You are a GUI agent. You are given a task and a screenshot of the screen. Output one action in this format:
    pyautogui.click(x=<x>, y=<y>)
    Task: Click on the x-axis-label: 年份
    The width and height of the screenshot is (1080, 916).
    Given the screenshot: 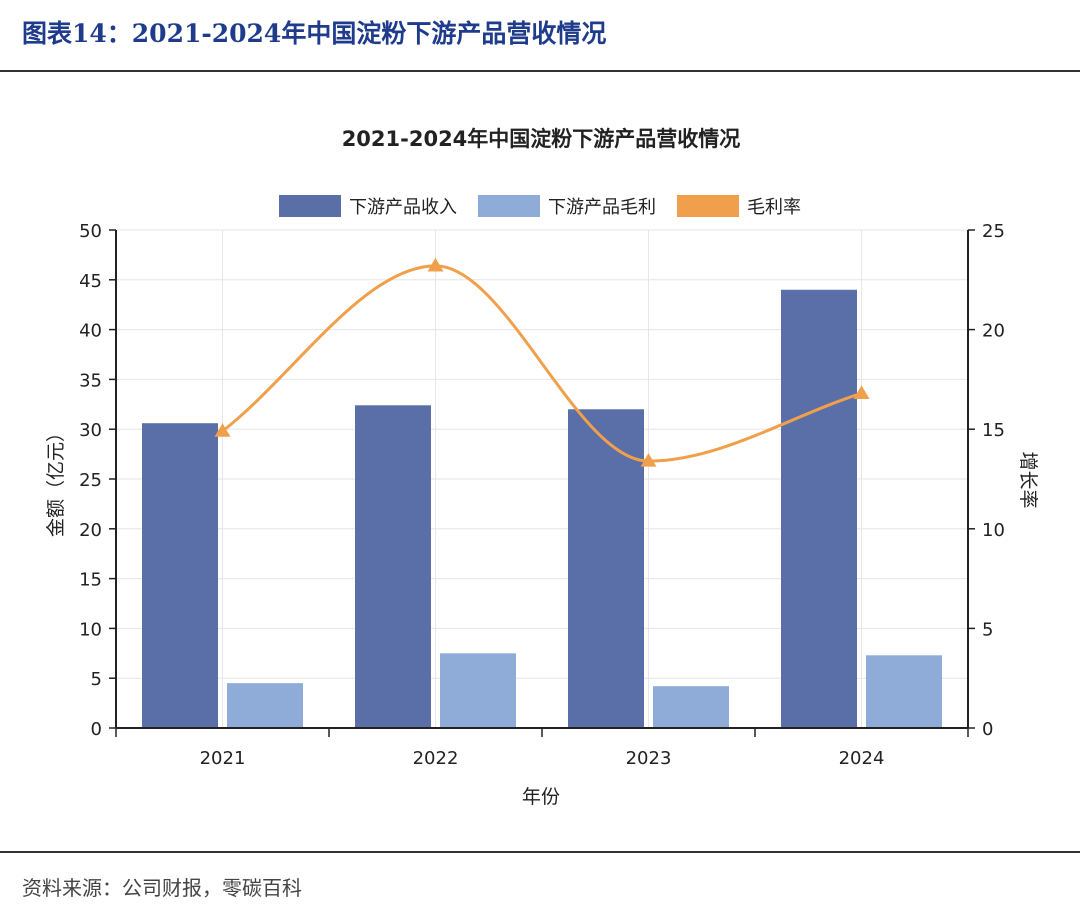 What is the action you would take?
    pyautogui.click(x=541, y=797)
    